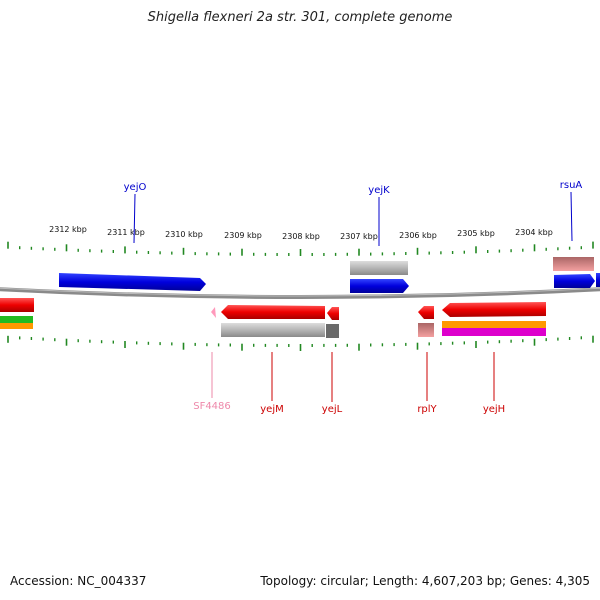 Image resolution: width=600 pixels, height=600 pixels. I want to click on kbp-label: 2310 kbp, so click(184, 234).